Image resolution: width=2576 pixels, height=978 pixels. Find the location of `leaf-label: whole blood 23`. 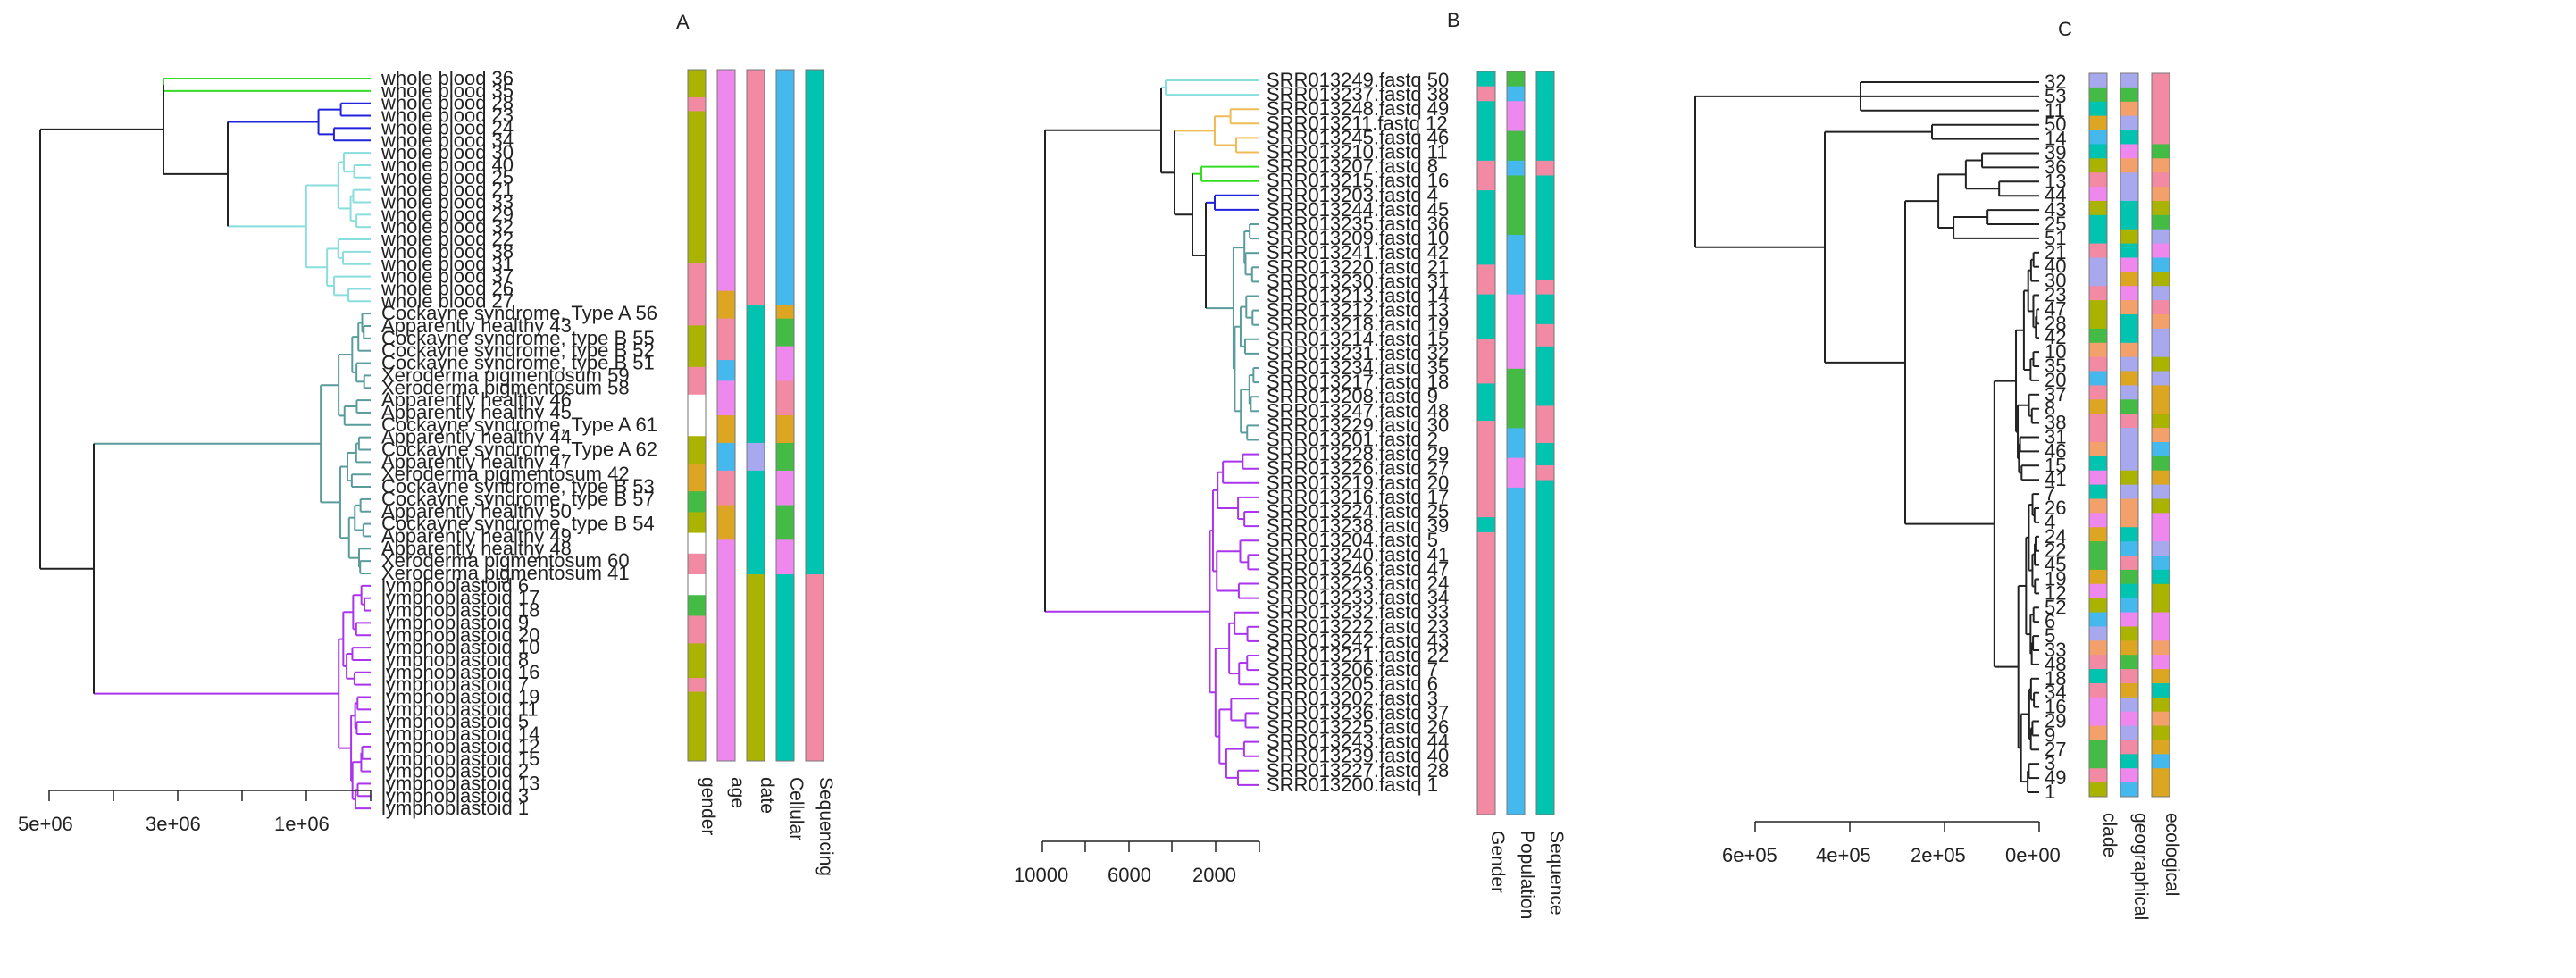

leaf-label: whole blood 23 is located at coordinates (448, 115).